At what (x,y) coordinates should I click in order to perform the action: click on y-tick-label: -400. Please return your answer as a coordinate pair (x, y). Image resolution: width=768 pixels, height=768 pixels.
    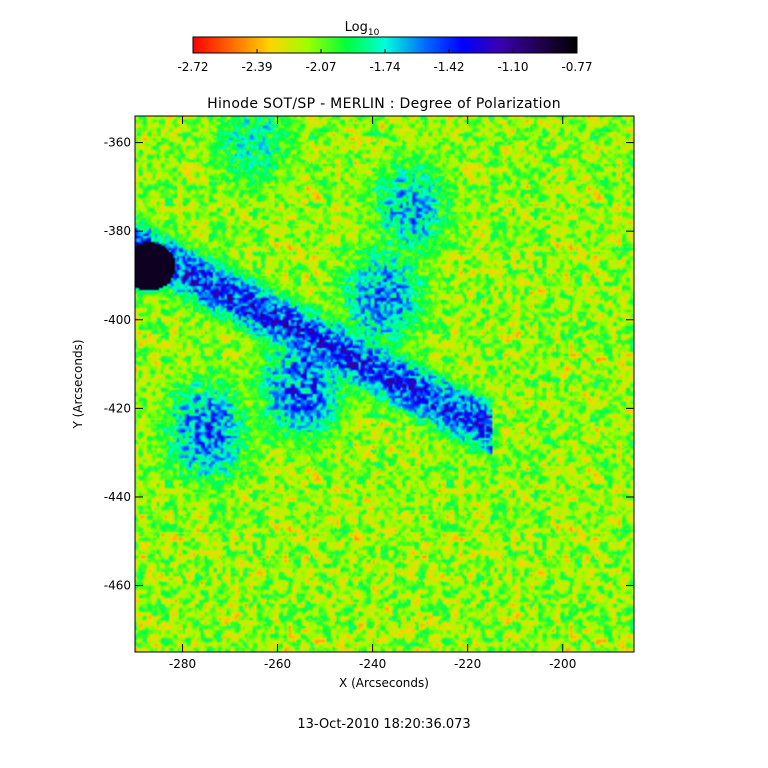
    Looking at the image, I should click on (117, 320).